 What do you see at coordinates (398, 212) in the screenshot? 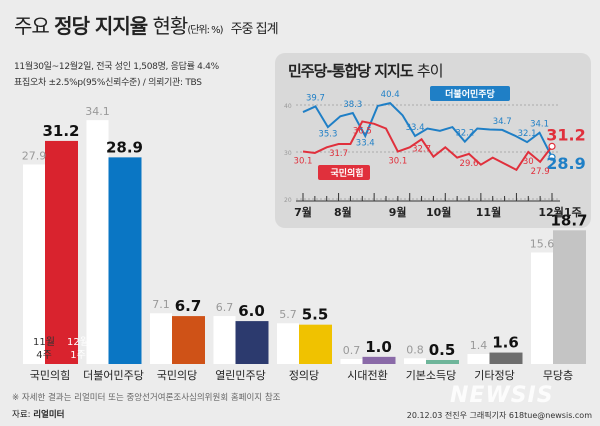
I see `x-tick-label: 9월` at bounding box center [398, 212].